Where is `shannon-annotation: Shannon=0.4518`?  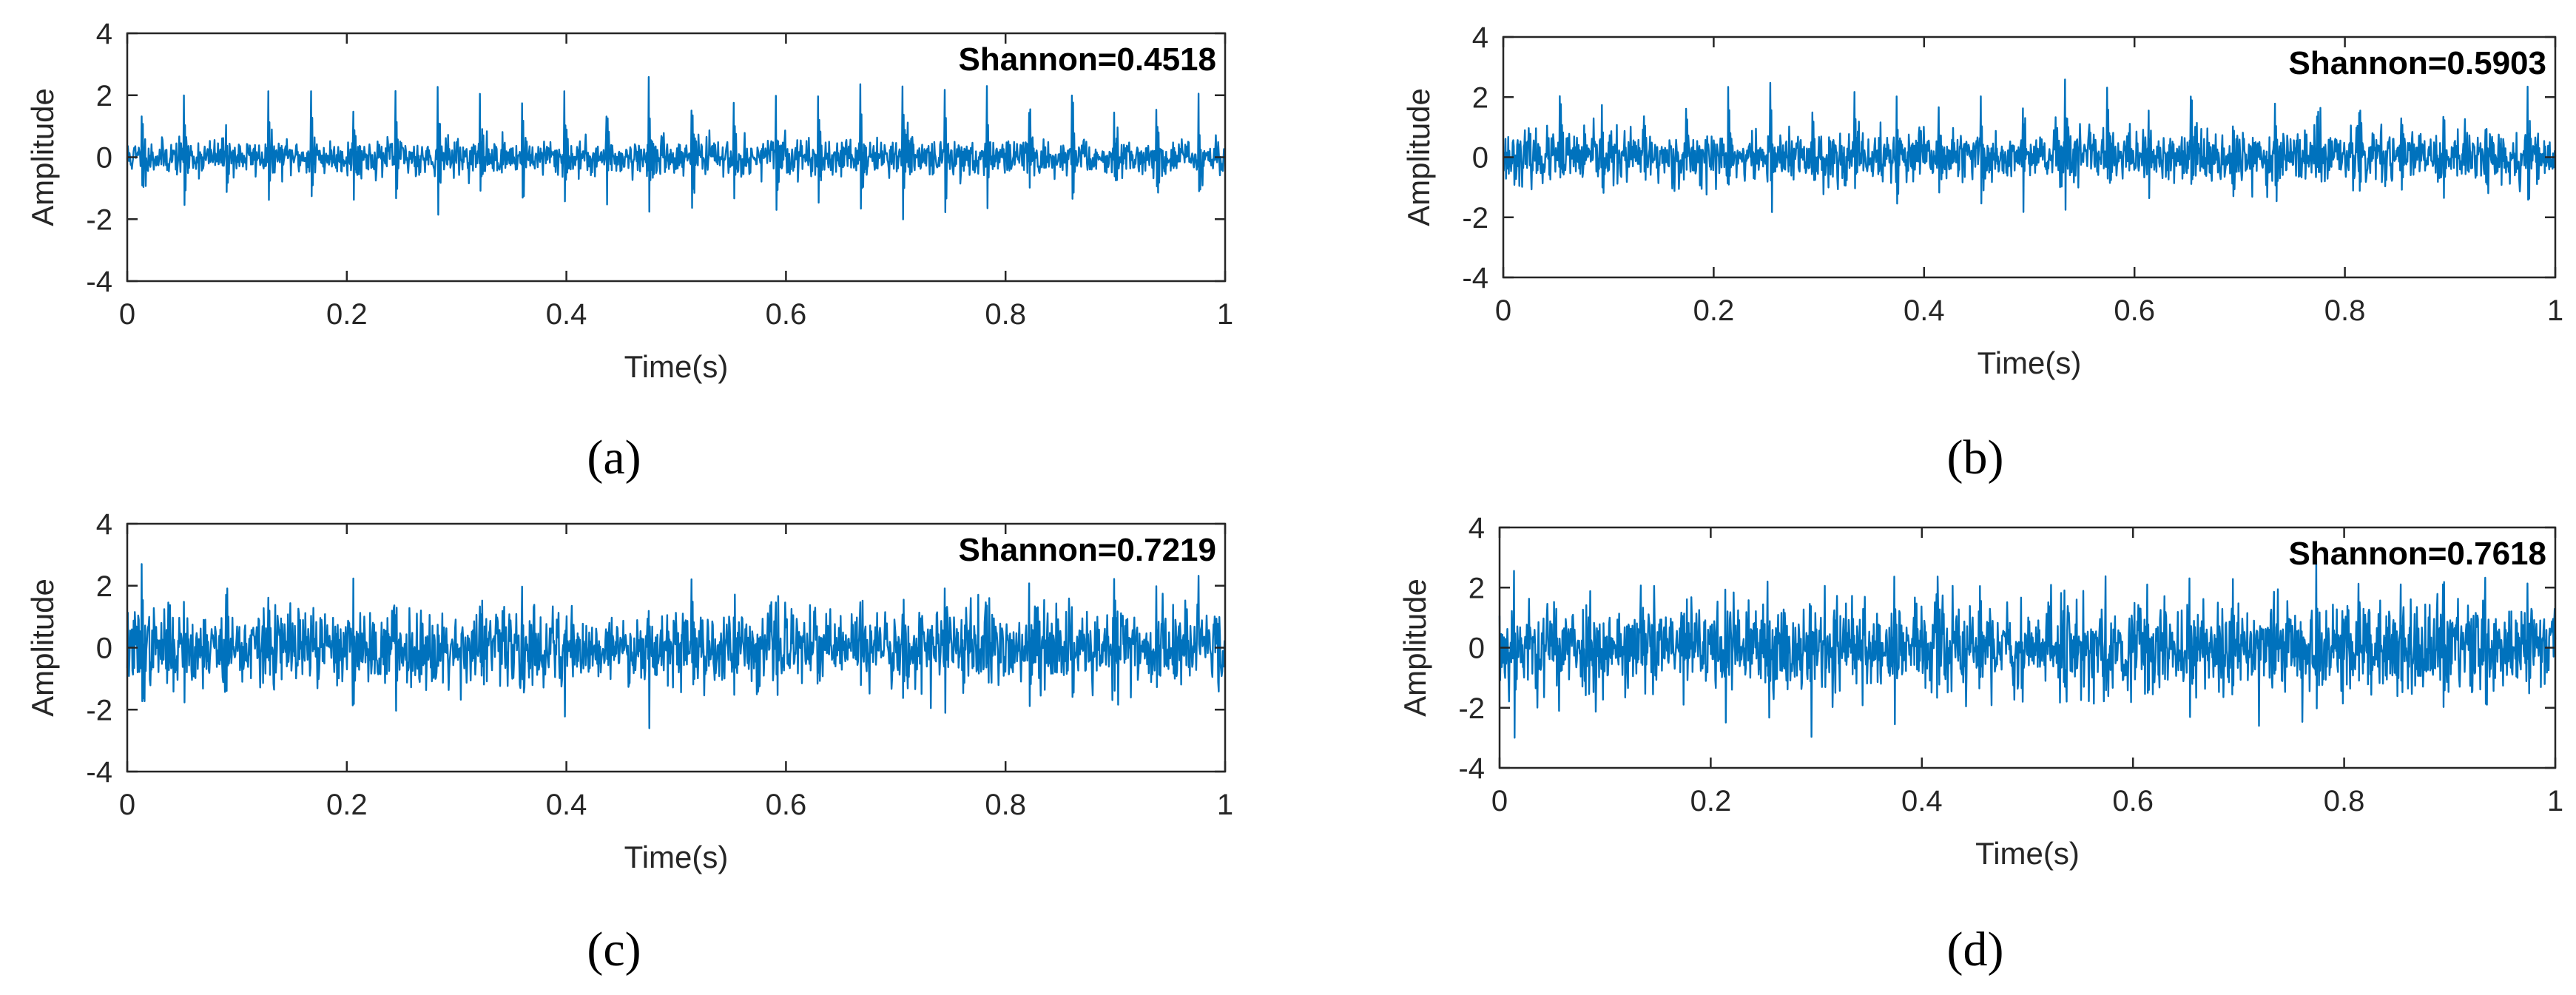
shannon-annotation: Shannon=0.4518 is located at coordinates (1087, 59).